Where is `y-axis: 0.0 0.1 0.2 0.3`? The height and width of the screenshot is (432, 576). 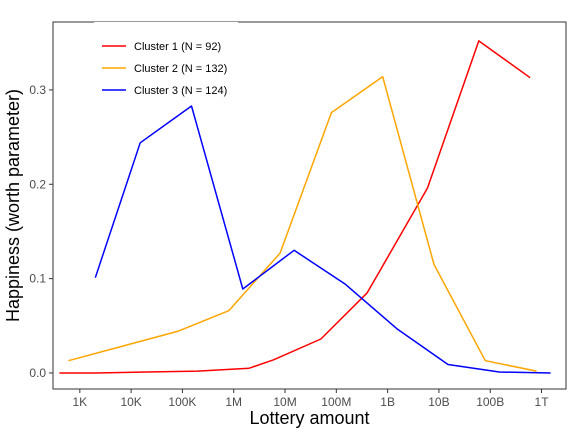
y-axis: 0.0 0.1 0.2 0.3 is located at coordinates (41, 231).